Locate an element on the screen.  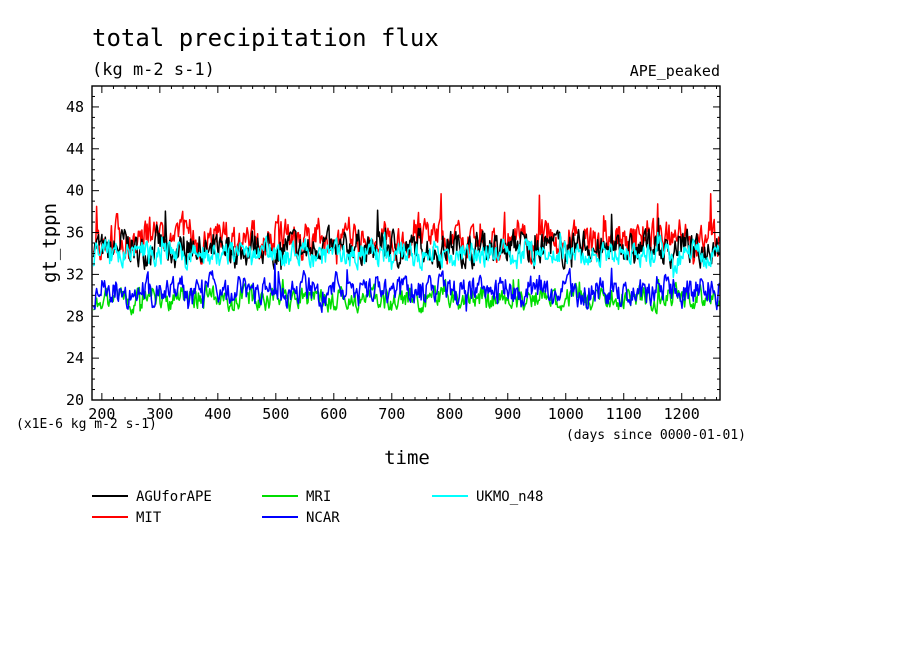
x-tick-label: 400 is located at coordinates (217, 414).